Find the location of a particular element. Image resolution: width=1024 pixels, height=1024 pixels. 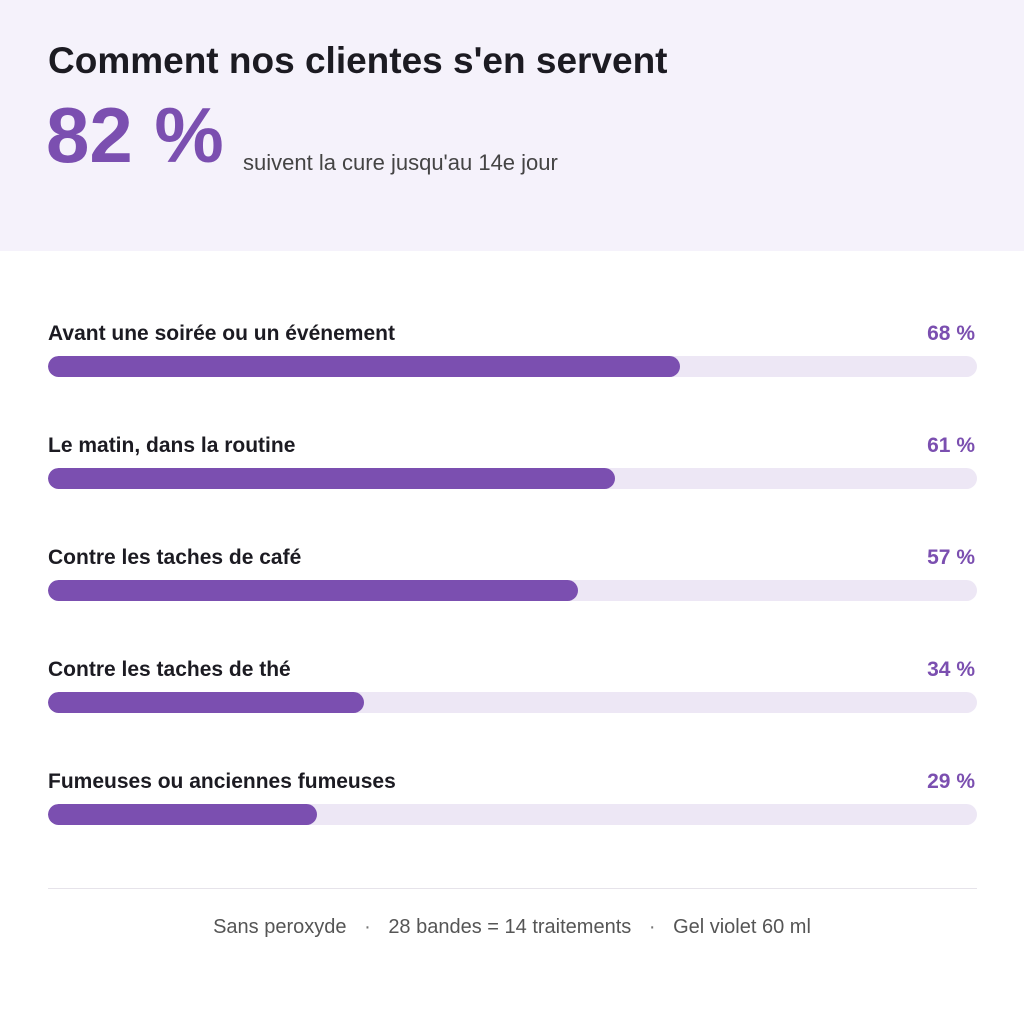

bar-row: Fumeuses ou anciennes fumeuses 29 % is located at coordinates (512, 824).